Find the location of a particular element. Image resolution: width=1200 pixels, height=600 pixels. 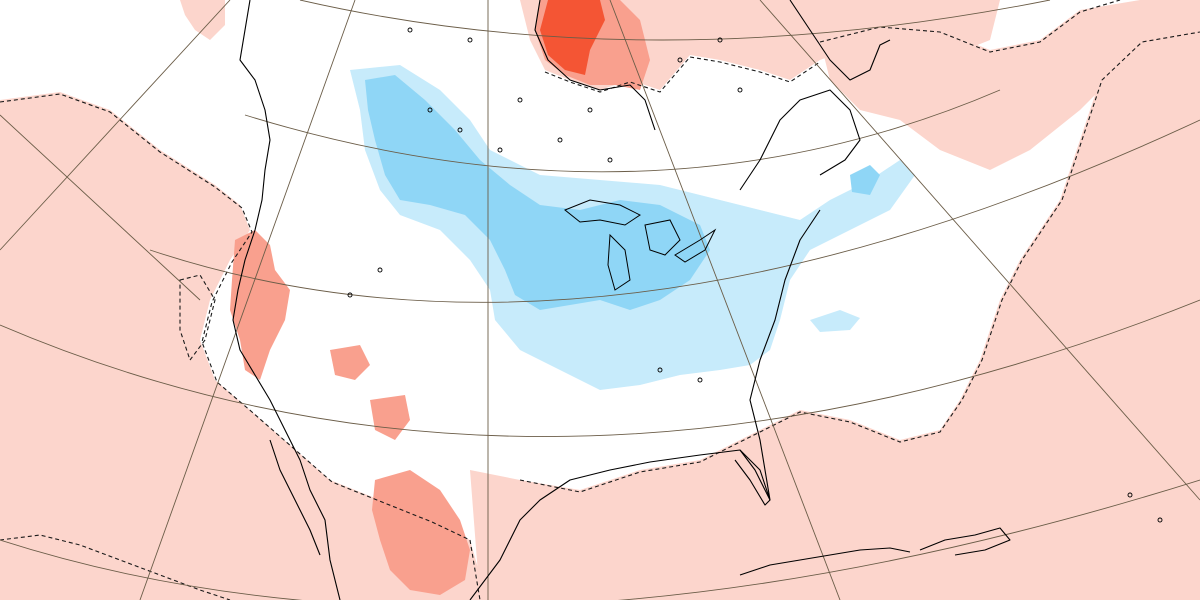

cold-anomaly-medium is located at coordinates (537, 192).